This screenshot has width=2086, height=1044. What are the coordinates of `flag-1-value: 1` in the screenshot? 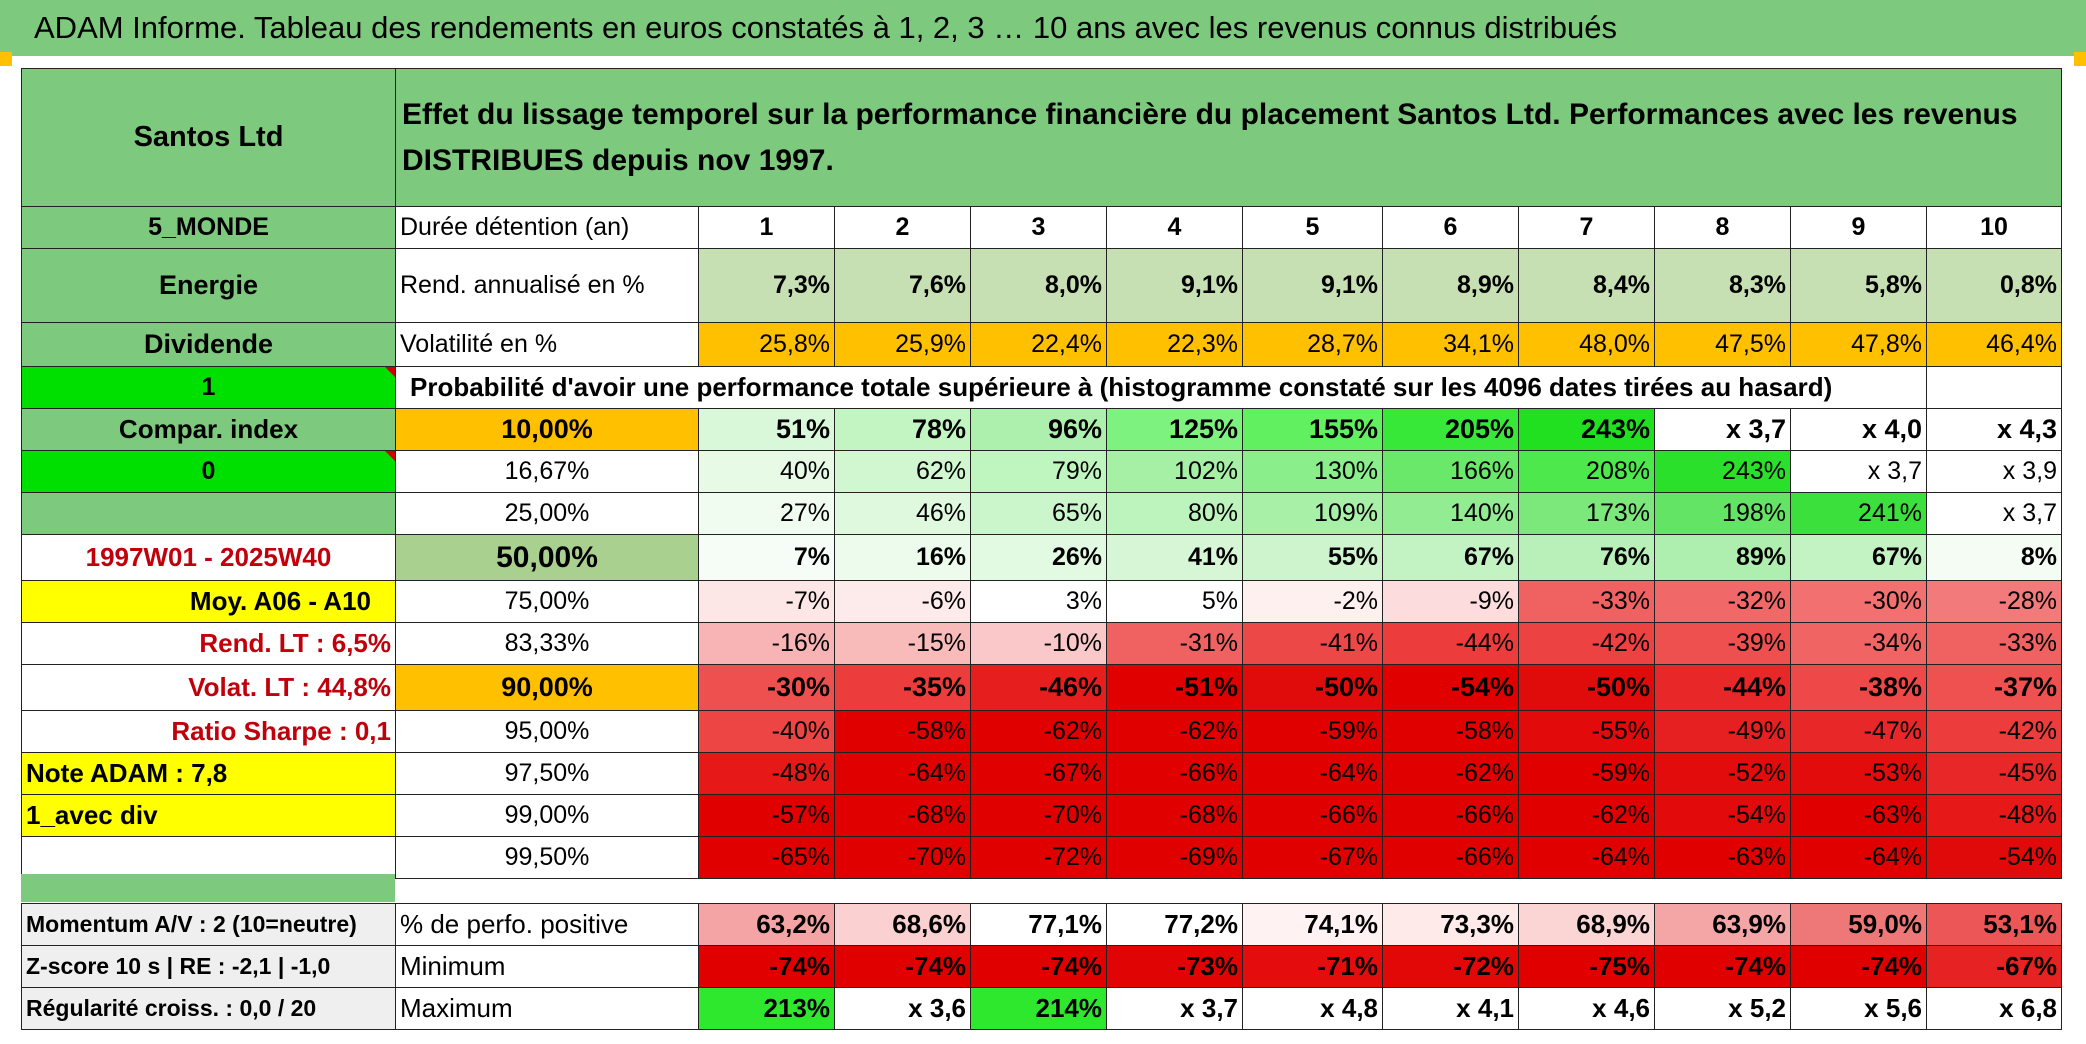 It's located at (208, 387).